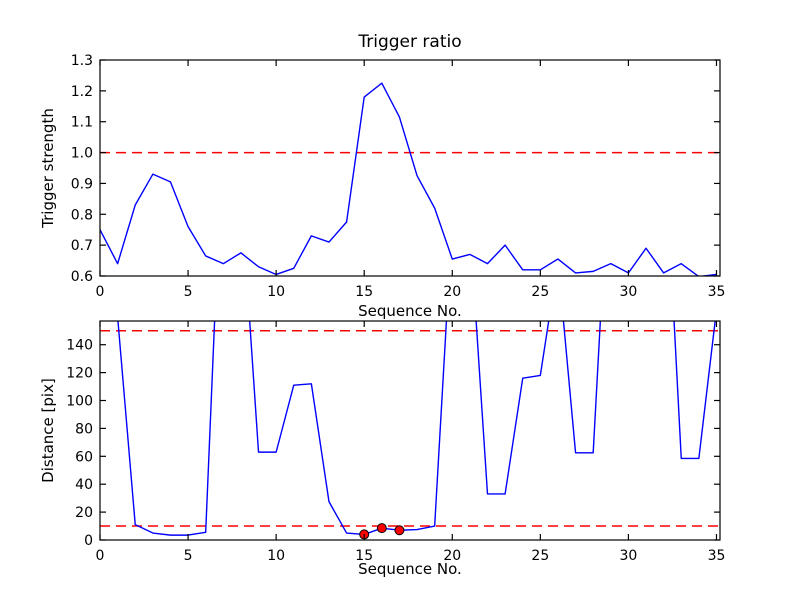  Describe the element at coordinates (82, 215) in the screenshot. I see `y-tick-label: 0.8` at that location.